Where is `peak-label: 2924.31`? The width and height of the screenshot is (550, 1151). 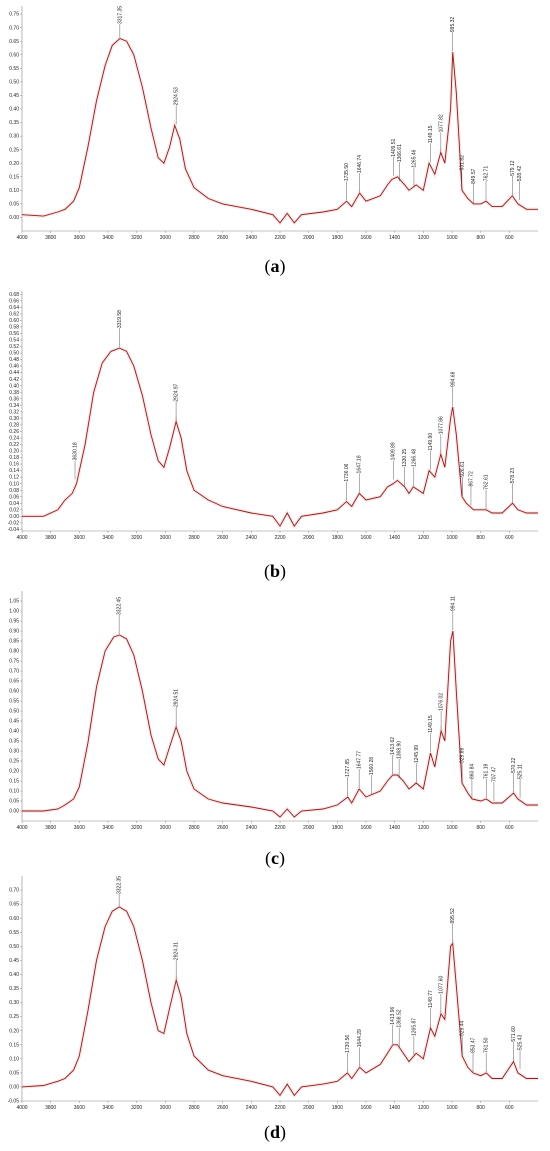
peak-label: 2924.31 is located at coordinates (177, 951).